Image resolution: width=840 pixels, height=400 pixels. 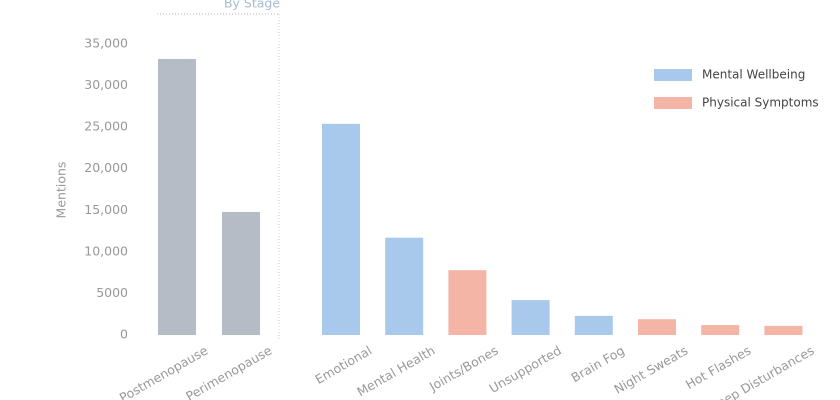 What do you see at coordinates (61, 190) in the screenshot?
I see `y-axis-label: Mentions` at bounding box center [61, 190].